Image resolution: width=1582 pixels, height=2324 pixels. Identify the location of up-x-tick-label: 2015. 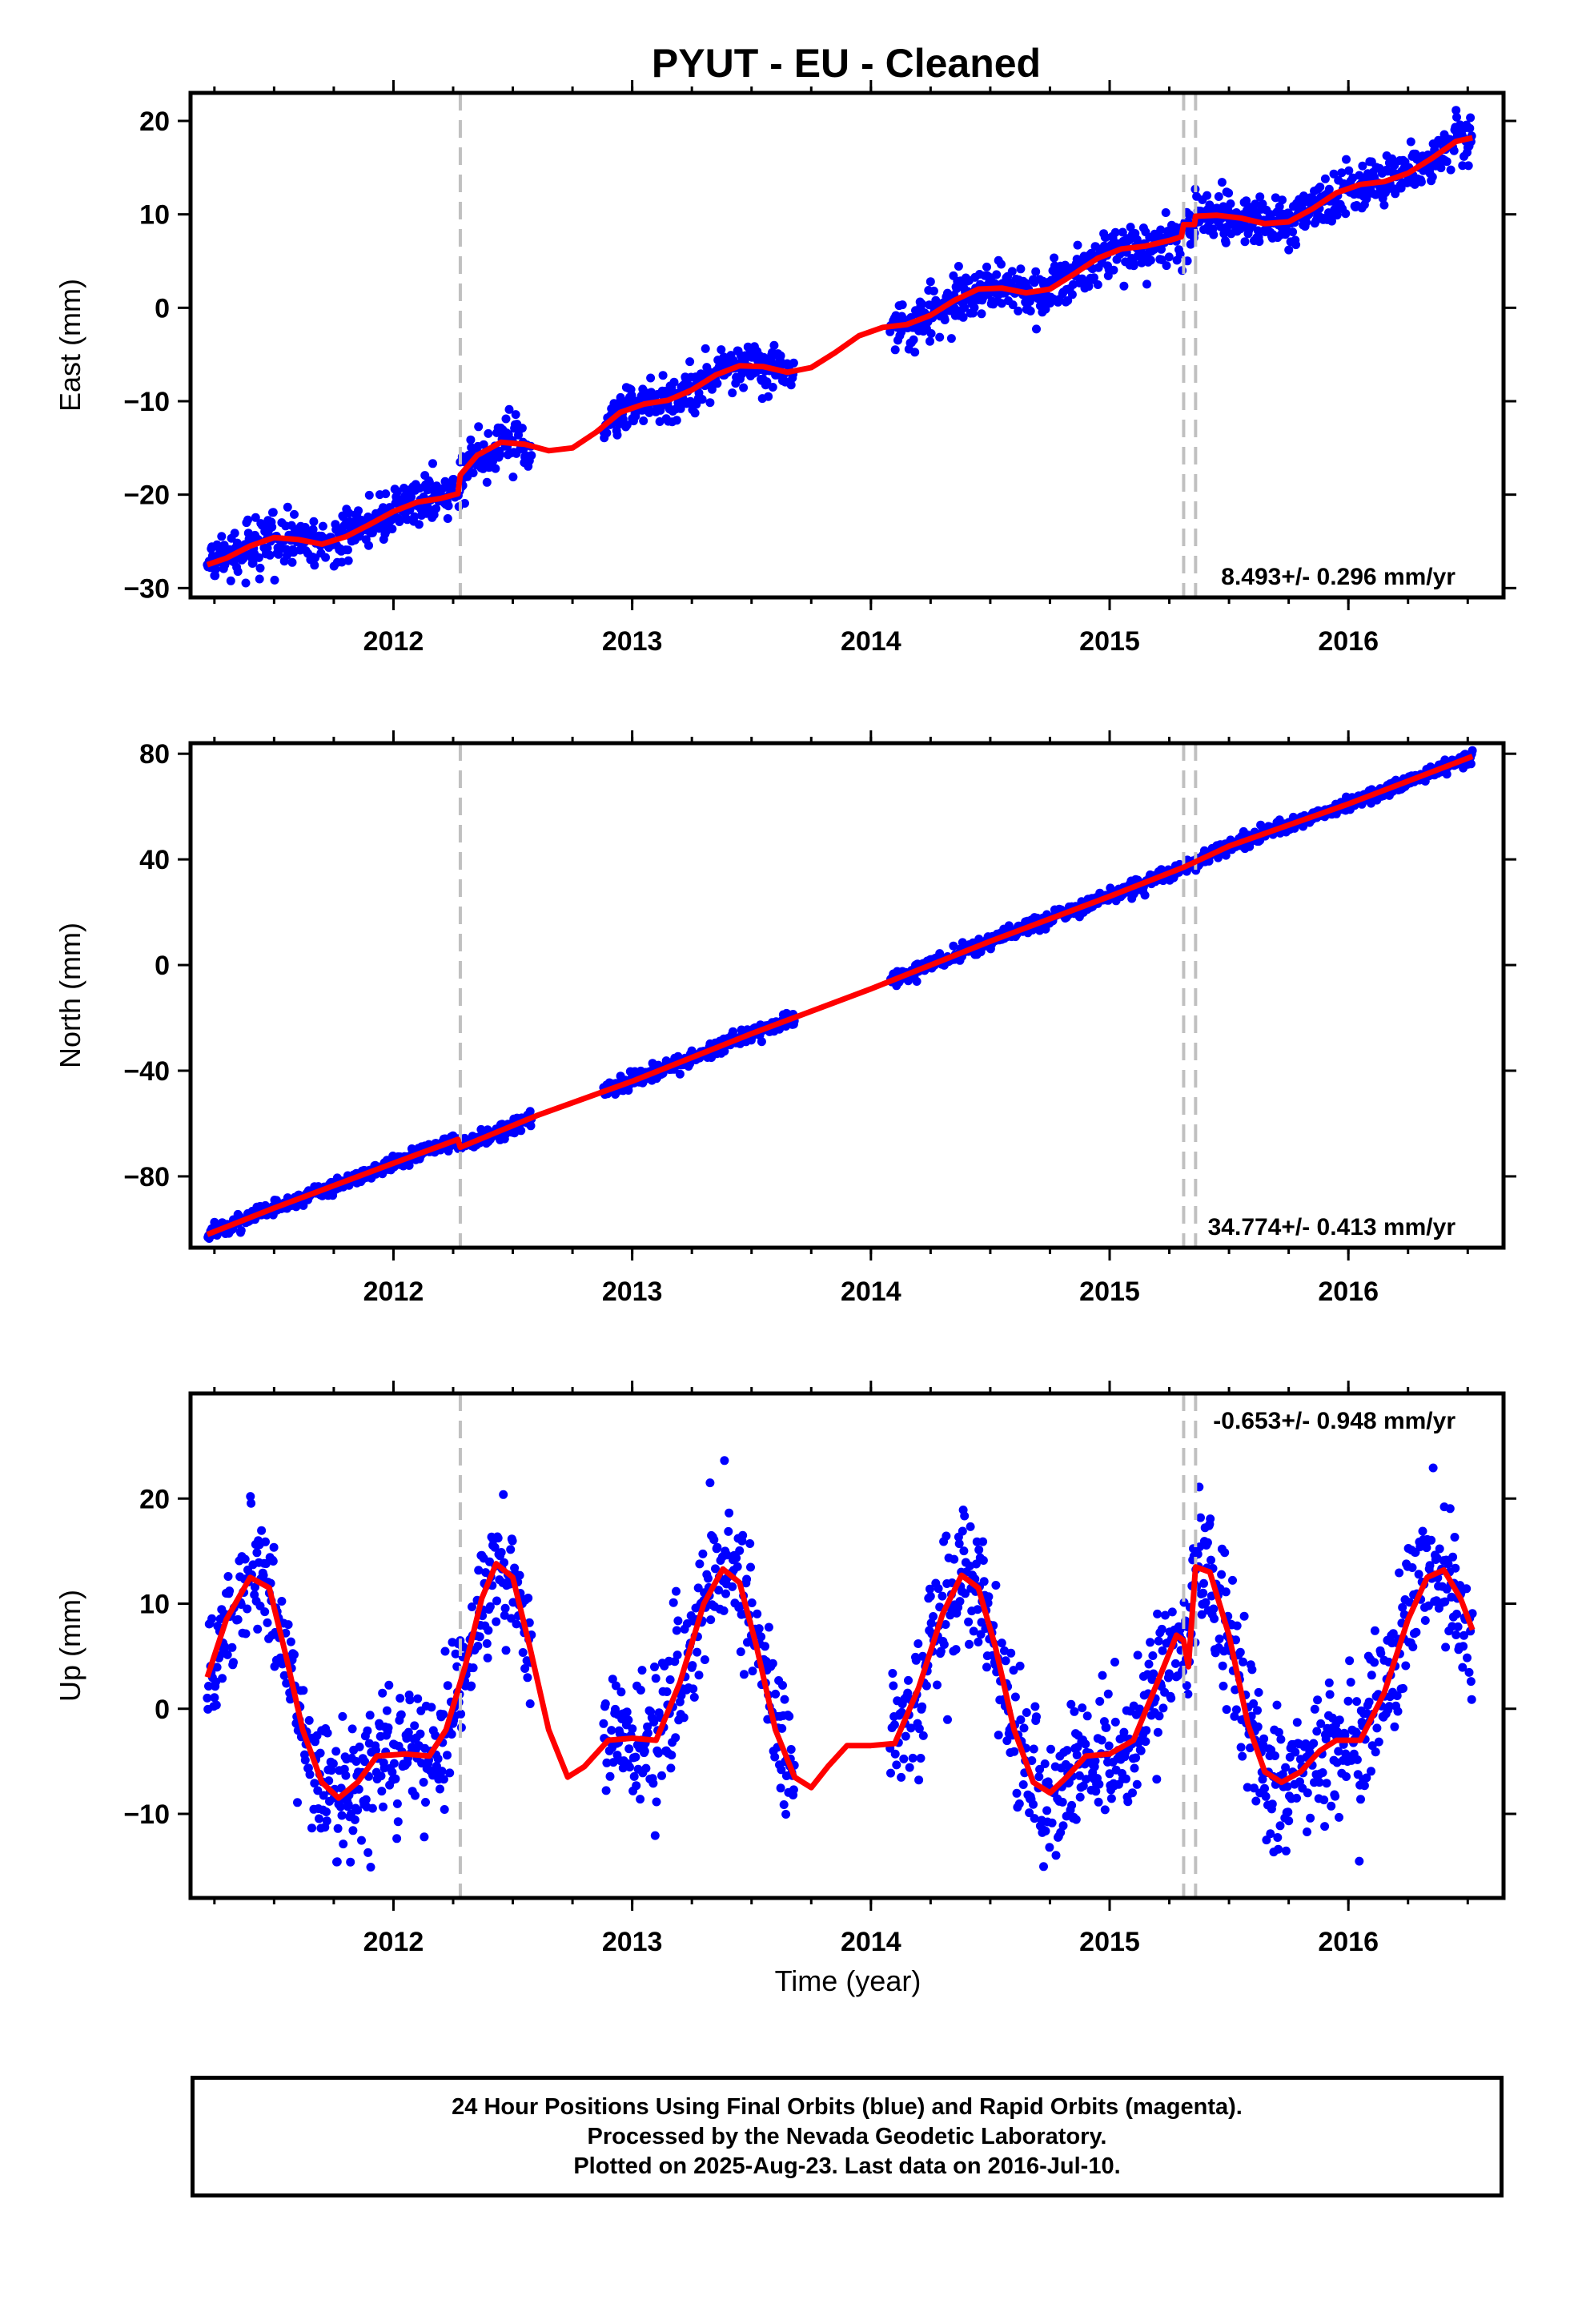
(1110, 1942).